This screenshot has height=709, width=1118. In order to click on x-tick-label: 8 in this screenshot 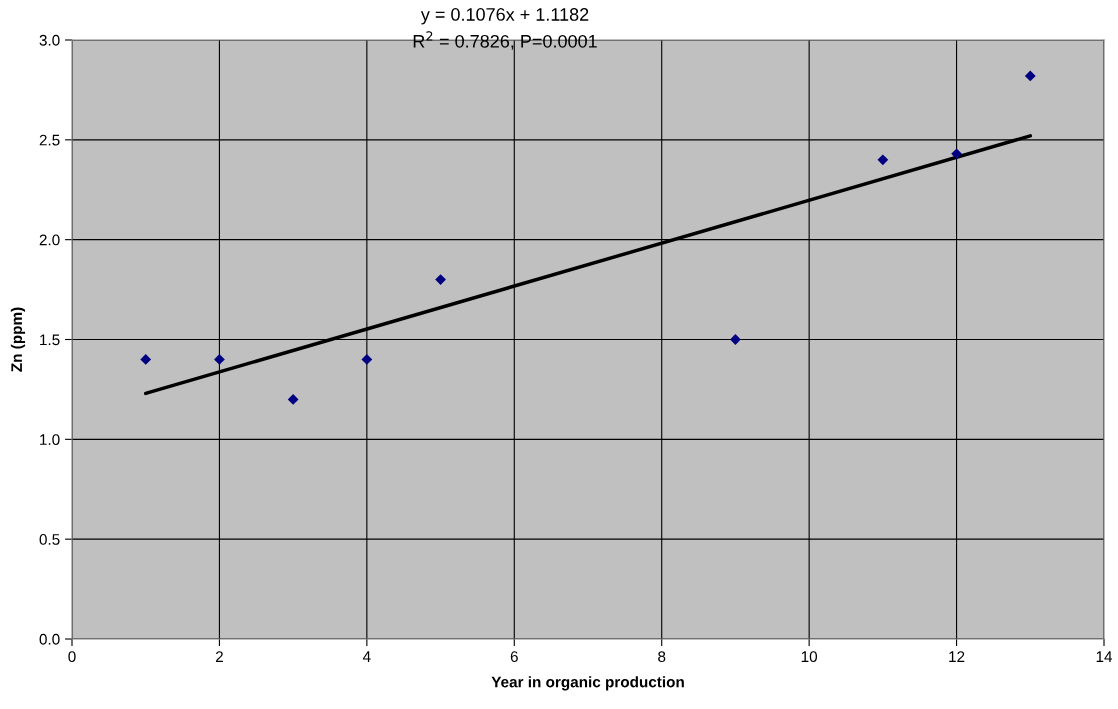, I will do `click(662, 657)`.